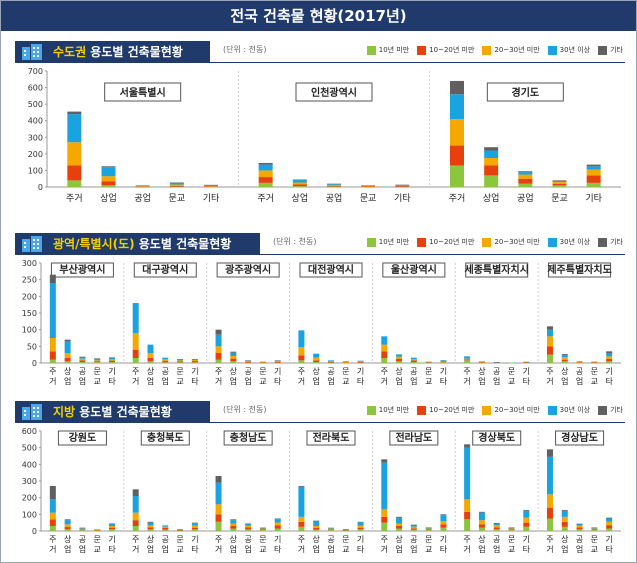 The height and width of the screenshot is (563, 637). I want to click on x-category-char: 상, so click(151, 371).